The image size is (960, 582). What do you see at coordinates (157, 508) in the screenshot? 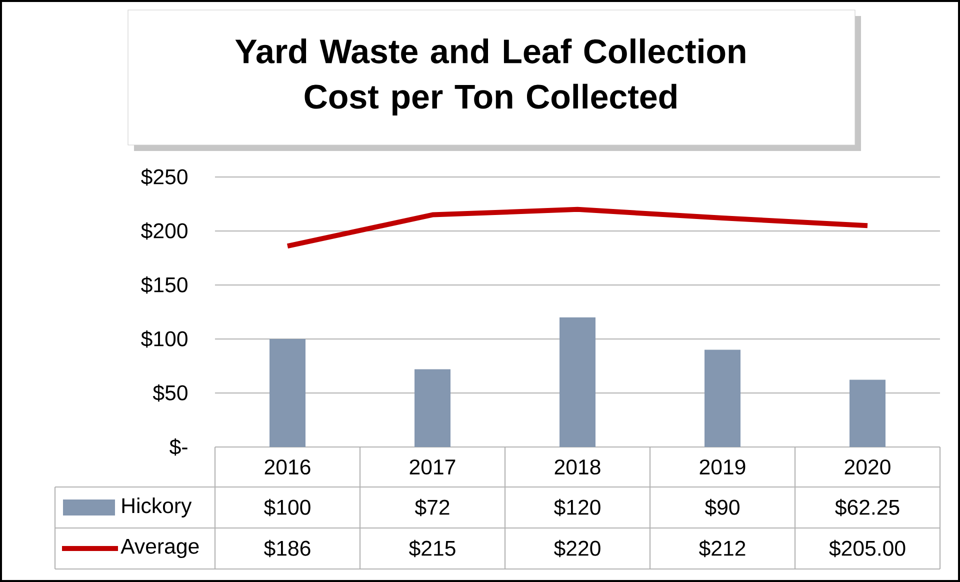
I see `legend-label: Hickory` at bounding box center [157, 508].